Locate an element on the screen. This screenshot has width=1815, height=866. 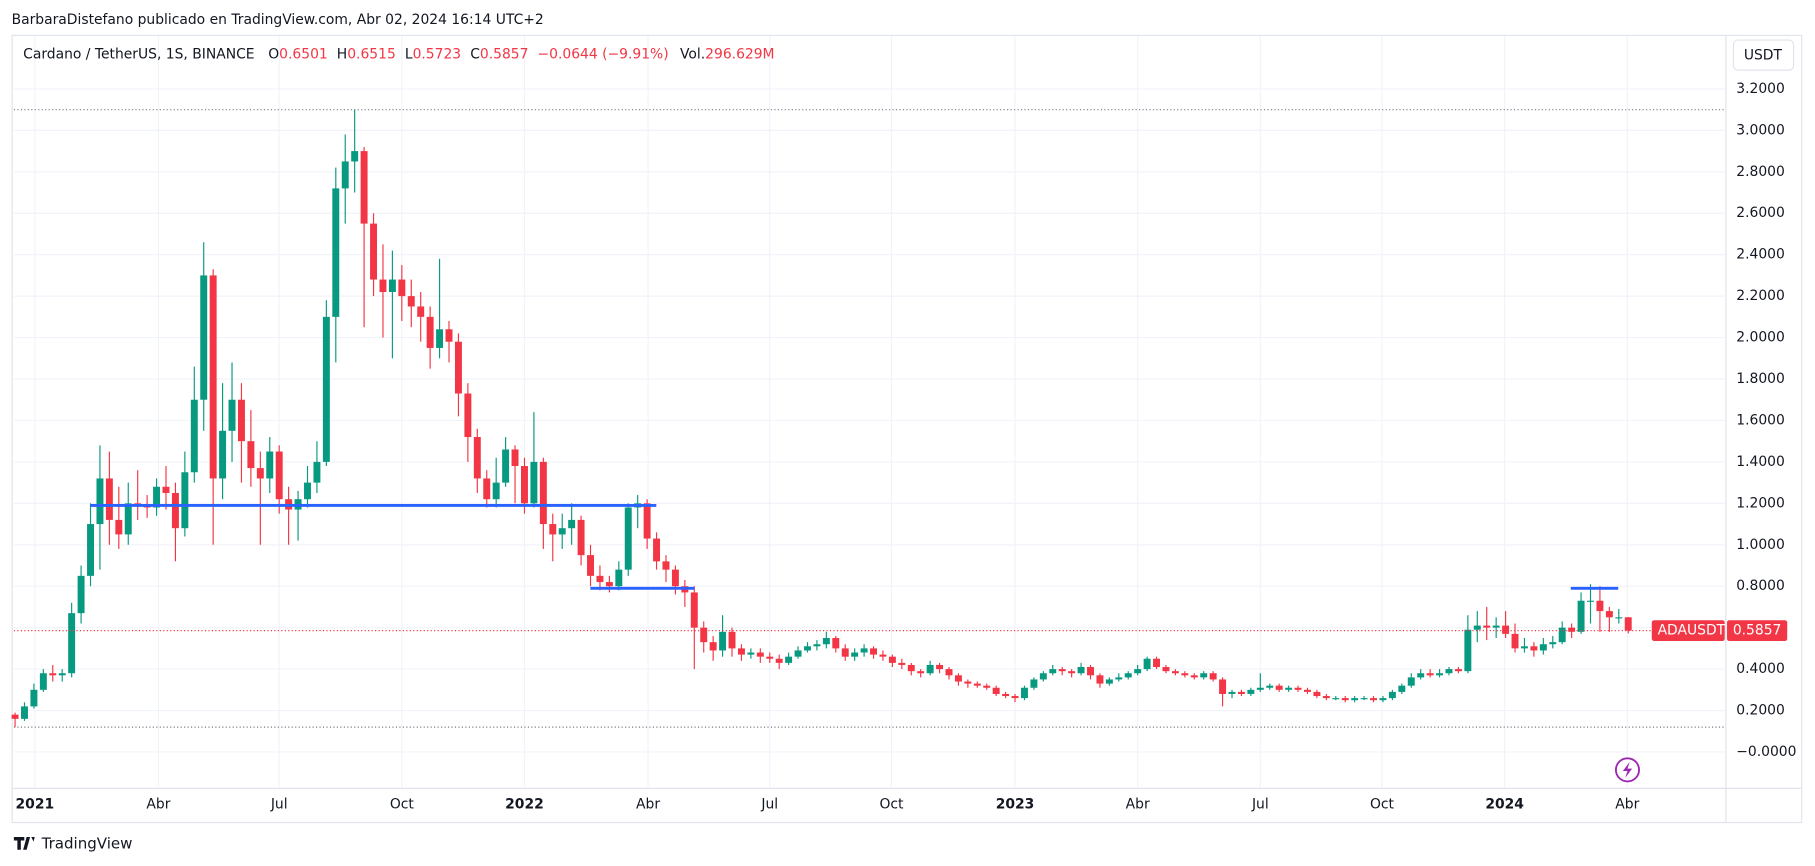
y-tick-label: 0.2000 is located at coordinates (1760, 711).